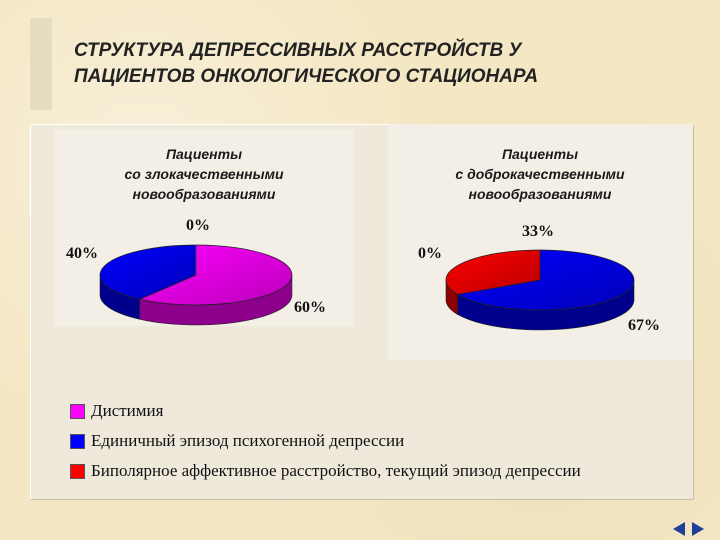 The image size is (720, 540). I want to click on right-chart-title-line-2: с доброкачественными, so click(540, 174).